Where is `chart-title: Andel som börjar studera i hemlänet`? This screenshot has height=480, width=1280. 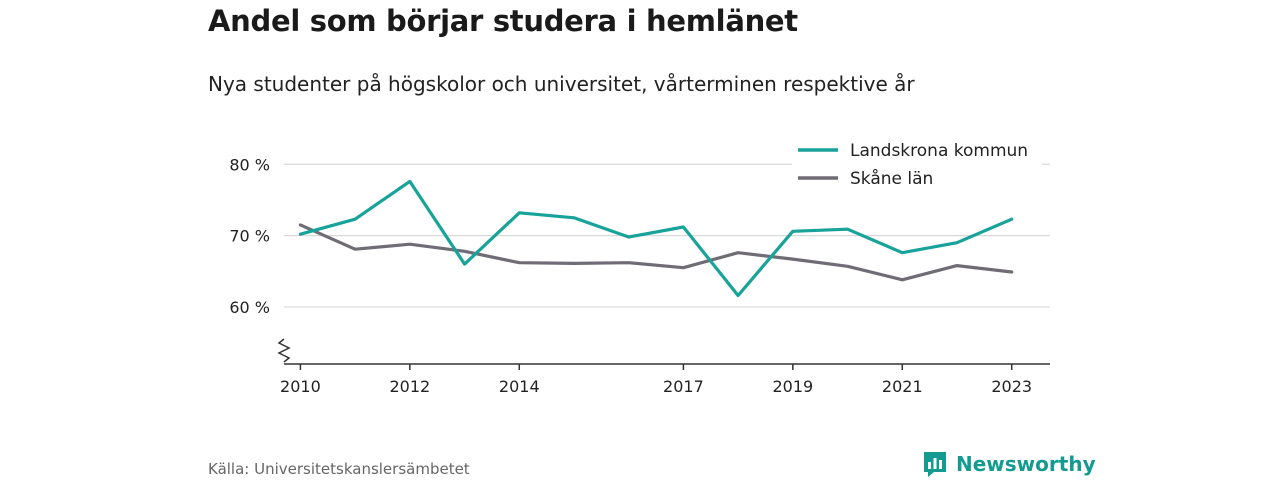 chart-title: Andel som börjar studera i hemlänet is located at coordinates (503, 21).